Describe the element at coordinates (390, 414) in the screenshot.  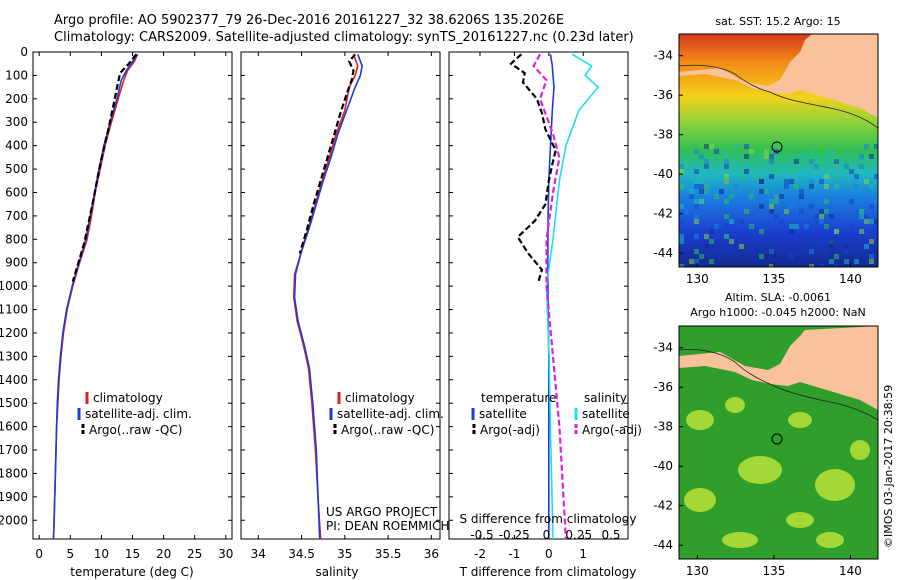
I see `legend-entry-satellite: satellite-adj. clim.` at that location.